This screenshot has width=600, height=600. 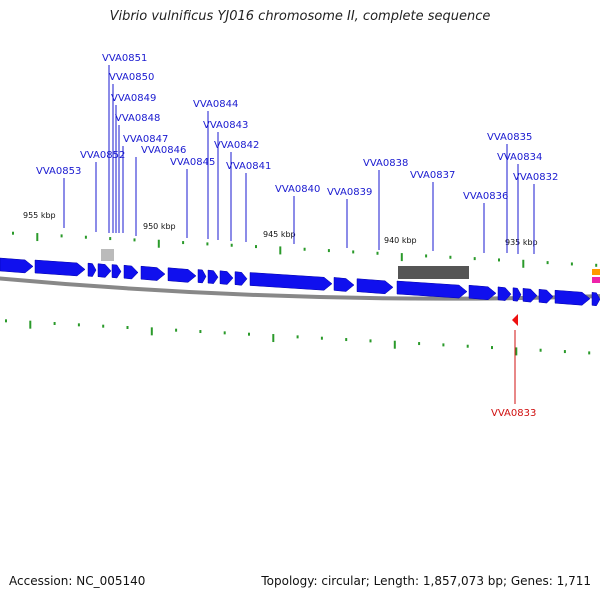 What do you see at coordinates (159, 226) in the screenshot?
I see `kbp-label: 950 kbp` at bounding box center [159, 226].